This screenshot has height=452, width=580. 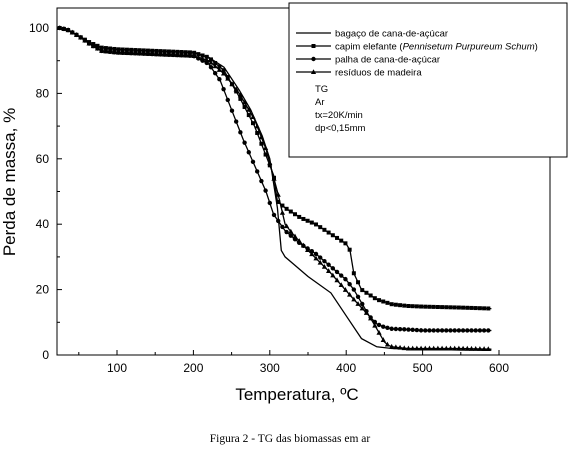 I want to click on legend-marker, so click(x=313, y=71).